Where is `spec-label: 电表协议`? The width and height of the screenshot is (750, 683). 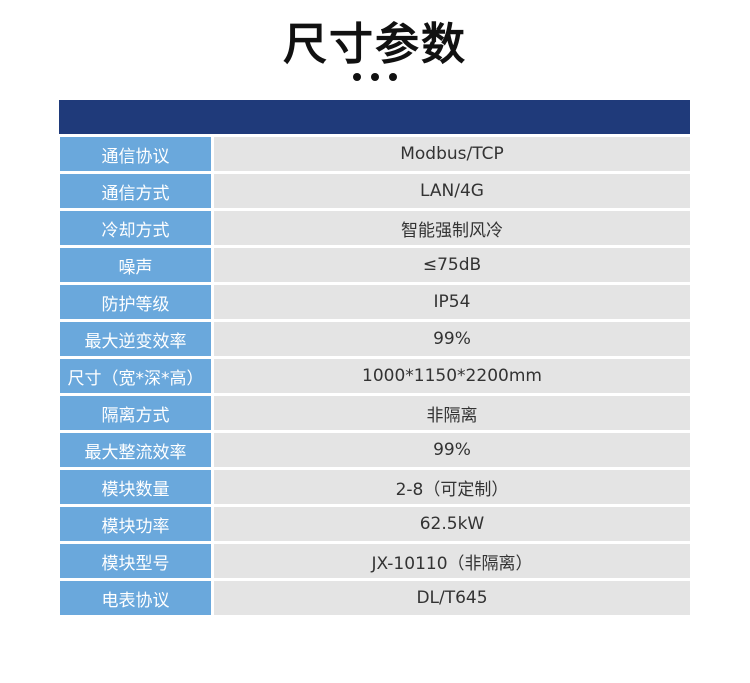
spec-label: 电表协议 is located at coordinates (135, 598).